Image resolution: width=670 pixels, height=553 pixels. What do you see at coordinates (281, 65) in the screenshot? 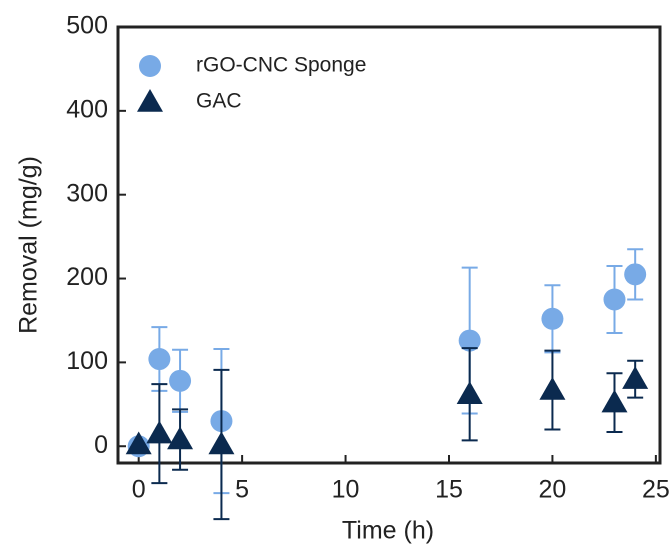
I see `legend-label: rGO-CNC Sponge` at bounding box center [281, 65].